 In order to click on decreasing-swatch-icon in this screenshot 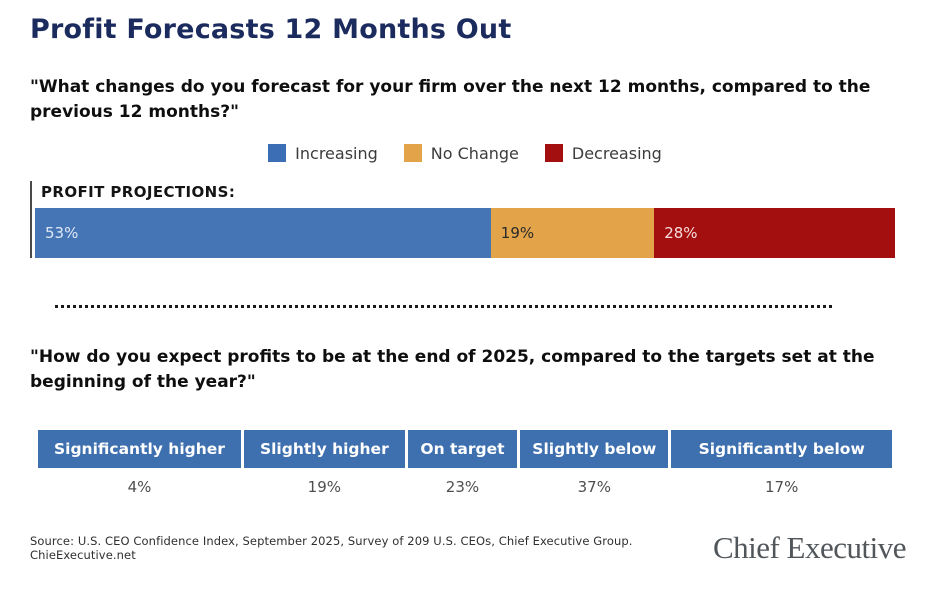, I will do `click(553, 153)`.